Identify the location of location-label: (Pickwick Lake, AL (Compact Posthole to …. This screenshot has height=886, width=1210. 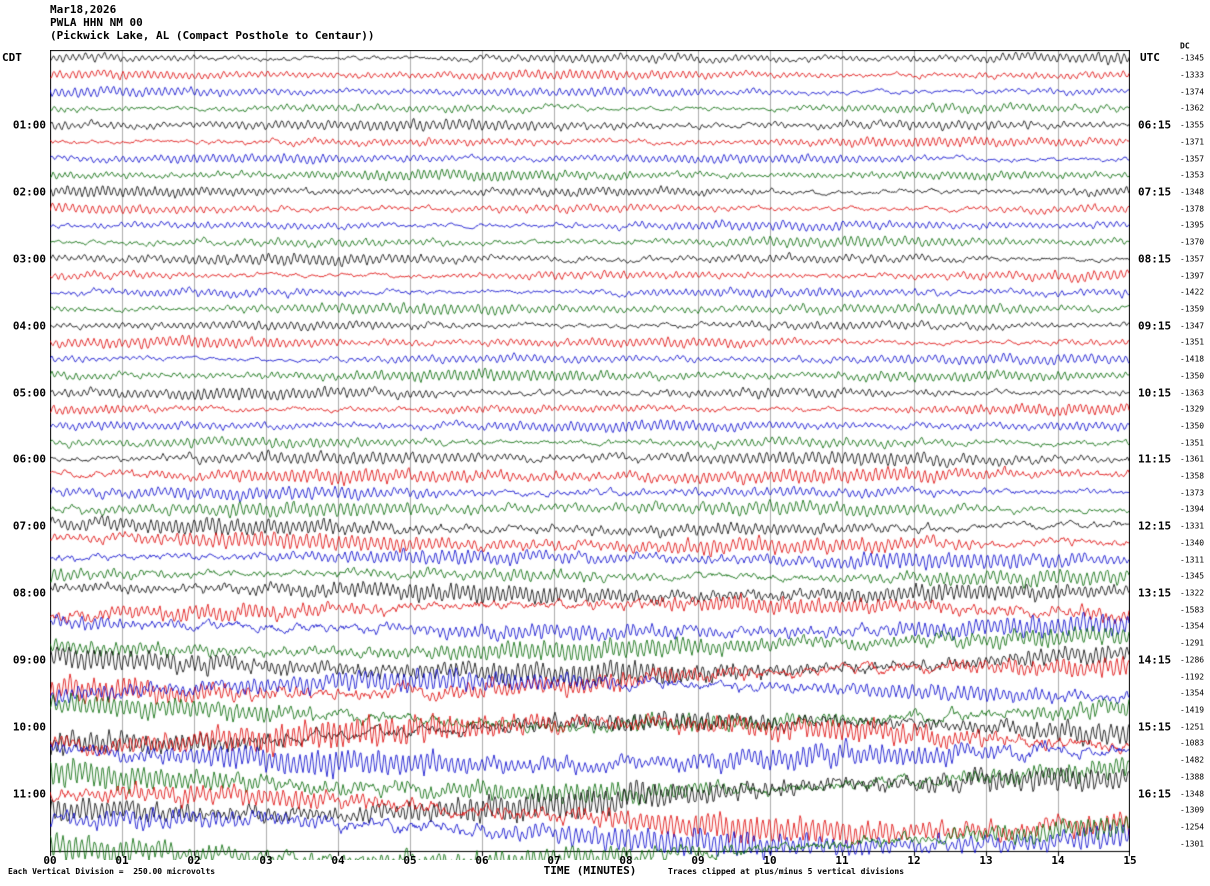
(212, 35).